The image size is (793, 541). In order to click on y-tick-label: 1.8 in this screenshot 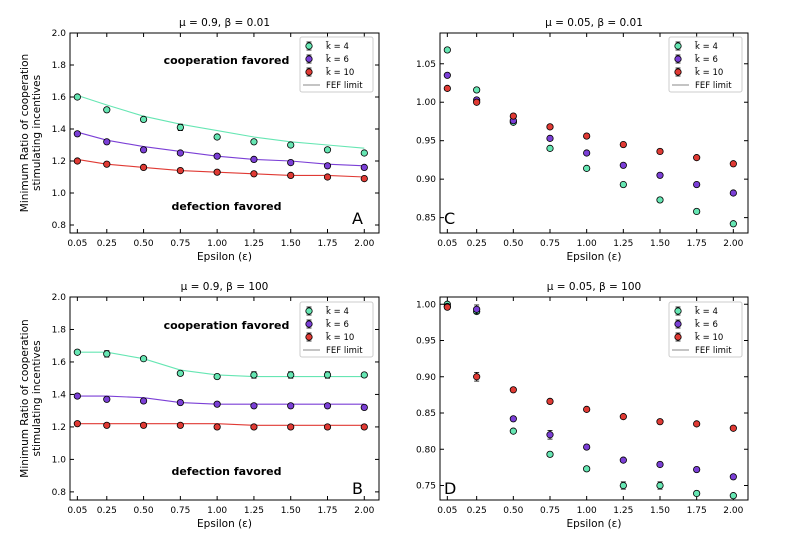, I will do `click(59, 66)`.